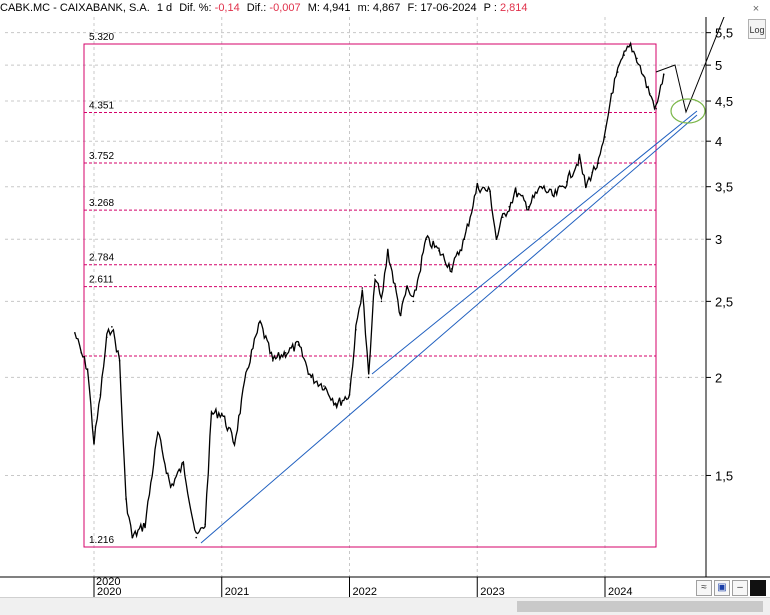 The height and width of the screenshot is (615, 770). What do you see at coordinates (731, 588) in the screenshot?
I see `chart-toolbar: ≈ ▣ –` at bounding box center [731, 588].